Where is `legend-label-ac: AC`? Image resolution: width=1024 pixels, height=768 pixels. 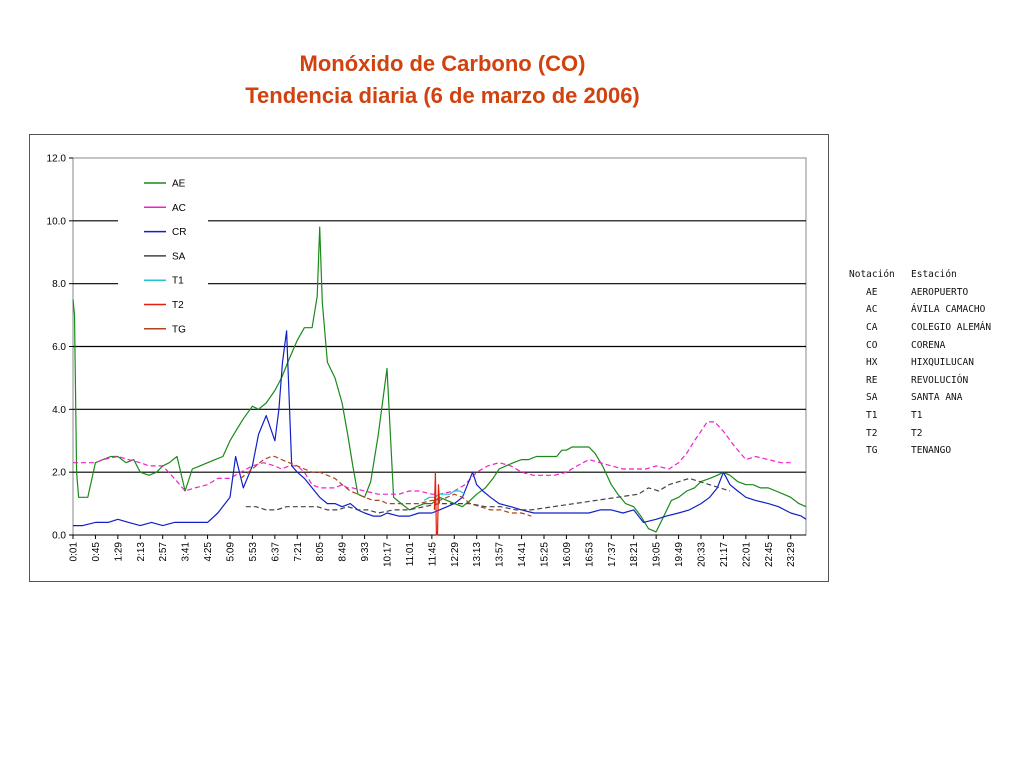
legend-label-ac: AC is located at coordinates (179, 208).